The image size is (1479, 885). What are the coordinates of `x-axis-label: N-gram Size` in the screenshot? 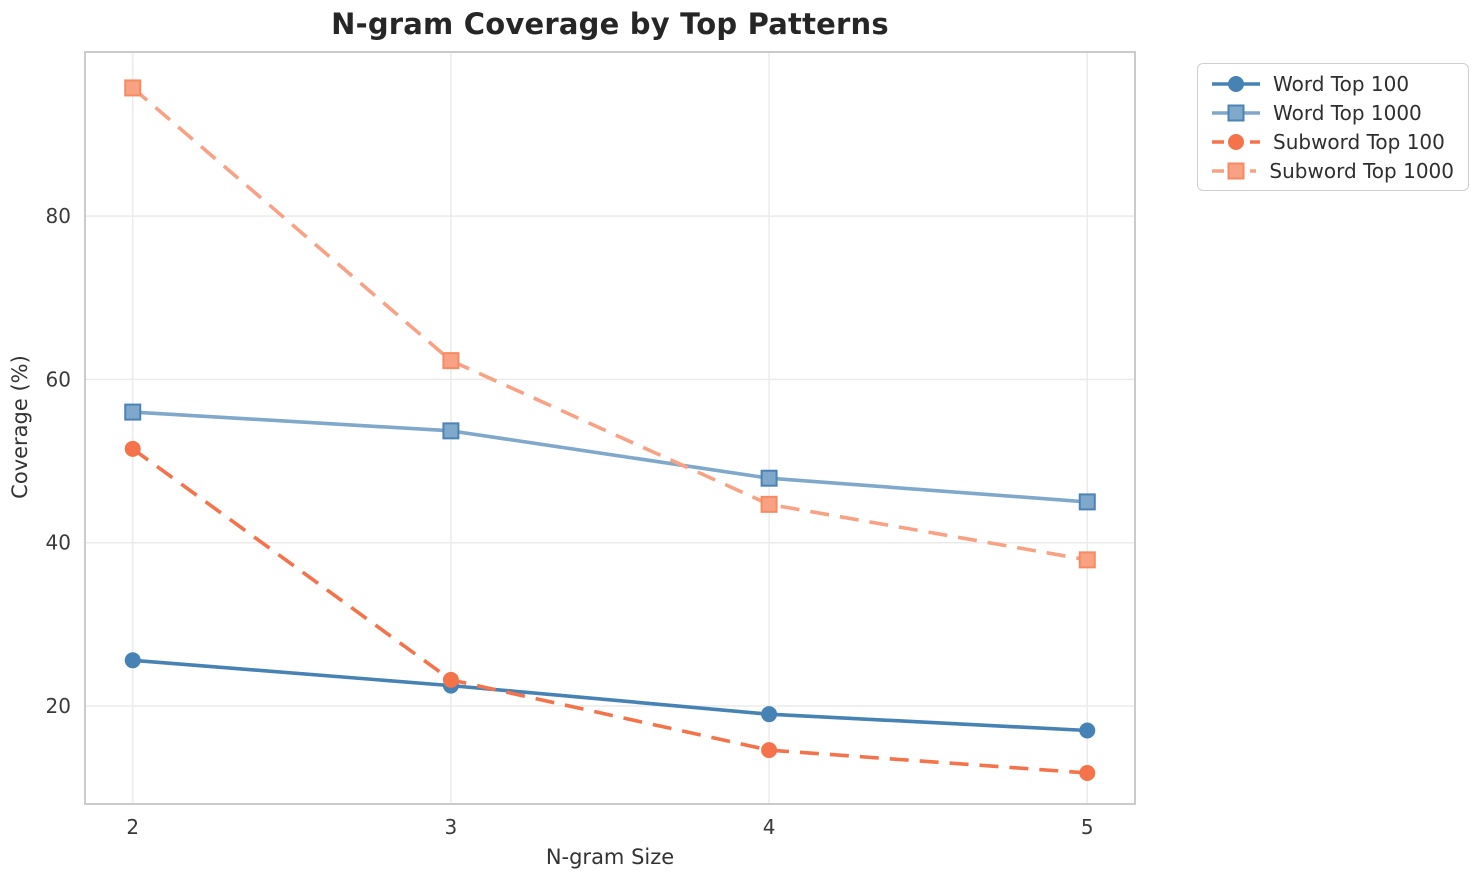 It's located at (610, 857).